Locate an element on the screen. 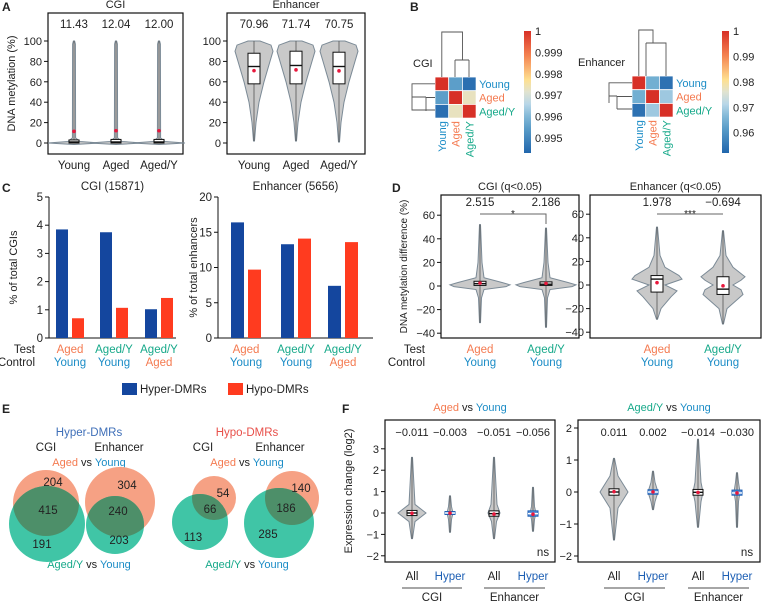  mean-label: 71.74 is located at coordinates (296, 25).